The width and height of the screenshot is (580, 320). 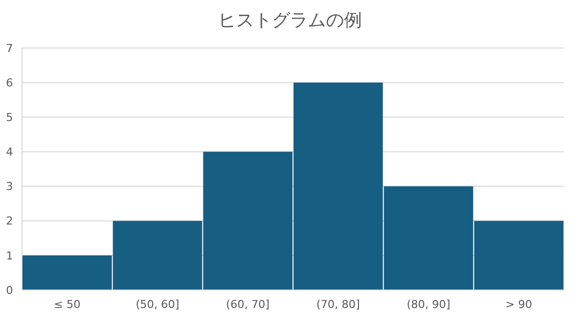 I want to click on y-tick-label: 4, so click(x=9, y=152).